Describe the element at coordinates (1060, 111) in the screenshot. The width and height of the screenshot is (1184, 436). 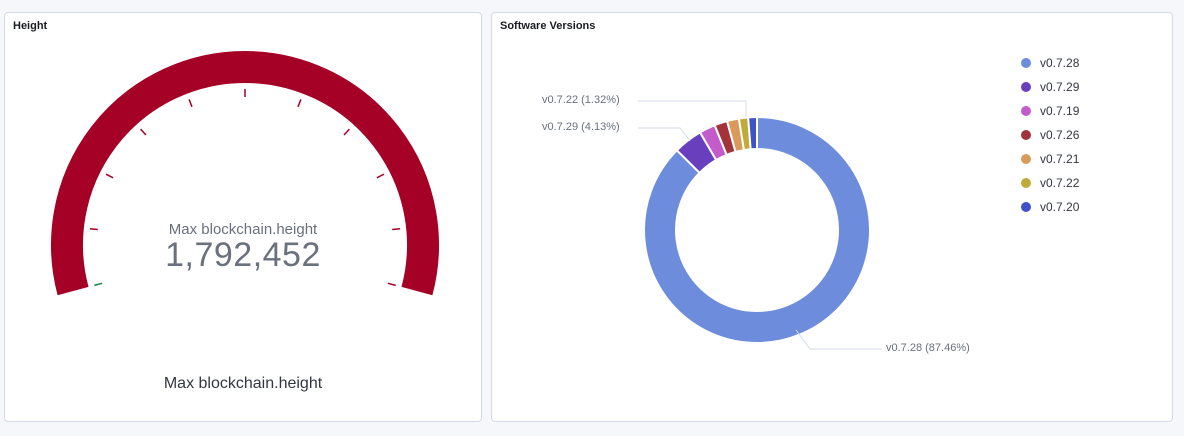
I see `legend-label: v0.7.19` at that location.